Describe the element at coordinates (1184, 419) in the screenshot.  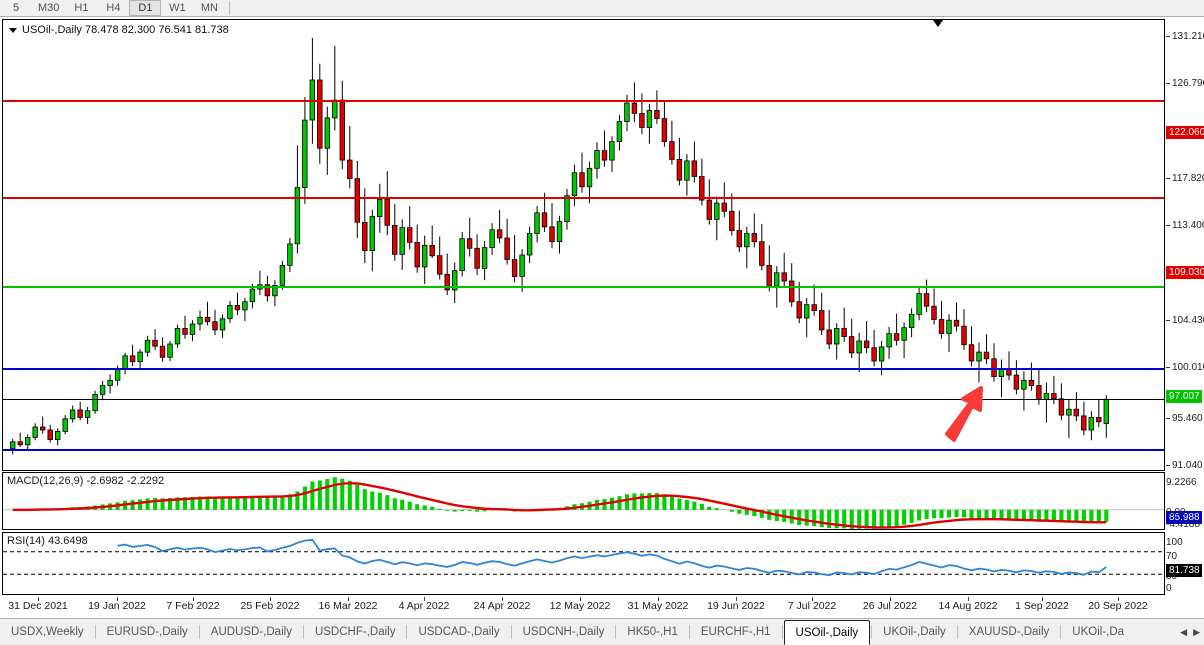
I see `price-tick: 95.460` at that location.